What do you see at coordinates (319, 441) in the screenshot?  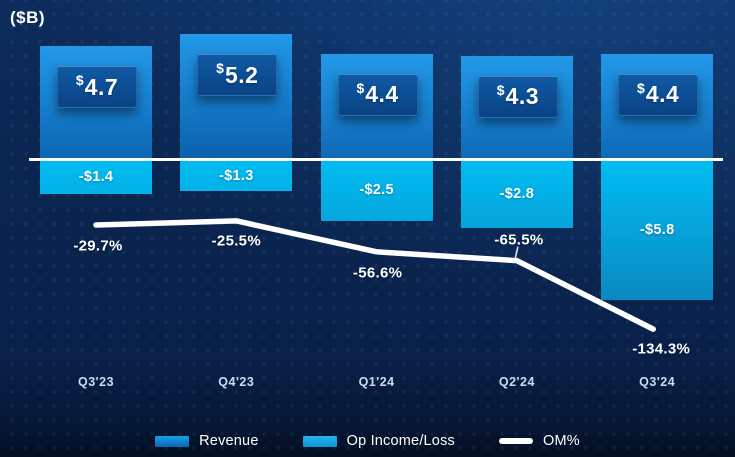 I see `op-income-swatch-icon` at bounding box center [319, 441].